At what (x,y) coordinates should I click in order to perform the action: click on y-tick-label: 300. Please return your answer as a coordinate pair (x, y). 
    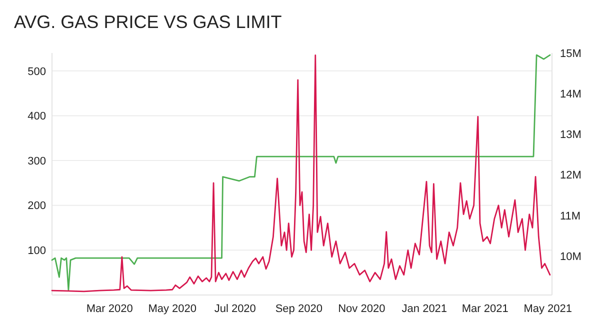
    Looking at the image, I should click on (37, 161).